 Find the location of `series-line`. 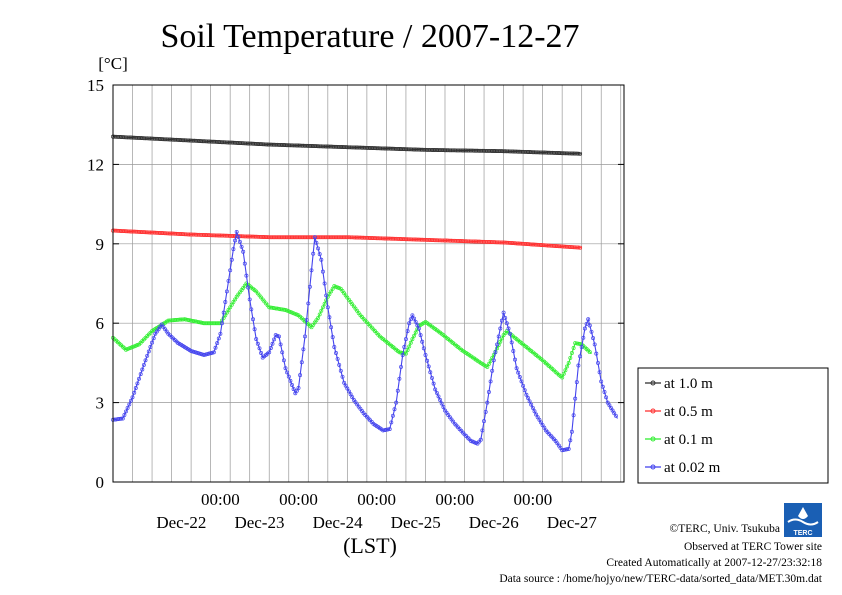

series-line is located at coordinates (352, 330).